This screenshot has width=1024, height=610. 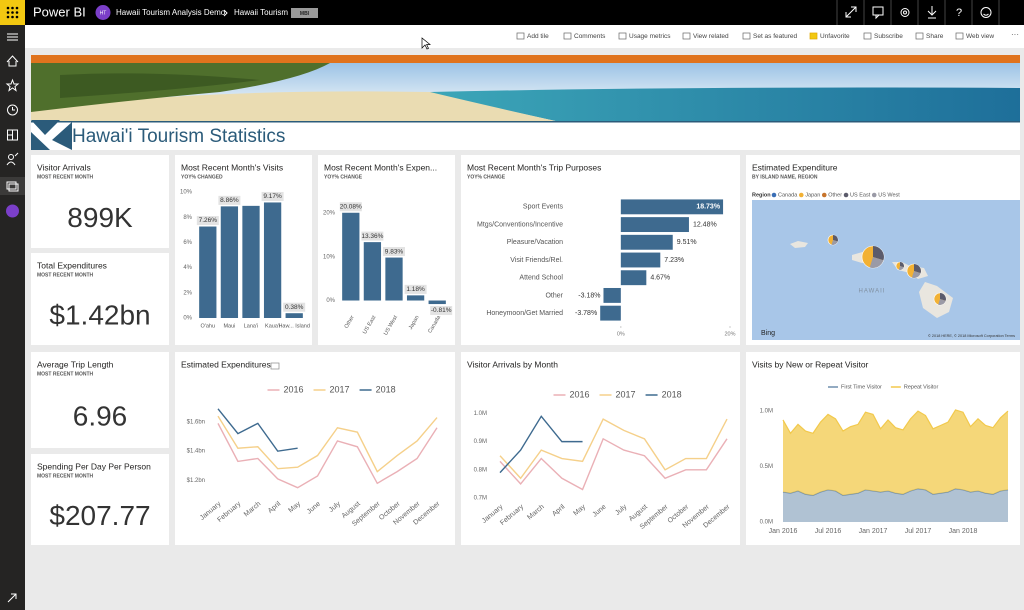 I want to click on card-title: Average Trip Length, so click(x=75, y=364).